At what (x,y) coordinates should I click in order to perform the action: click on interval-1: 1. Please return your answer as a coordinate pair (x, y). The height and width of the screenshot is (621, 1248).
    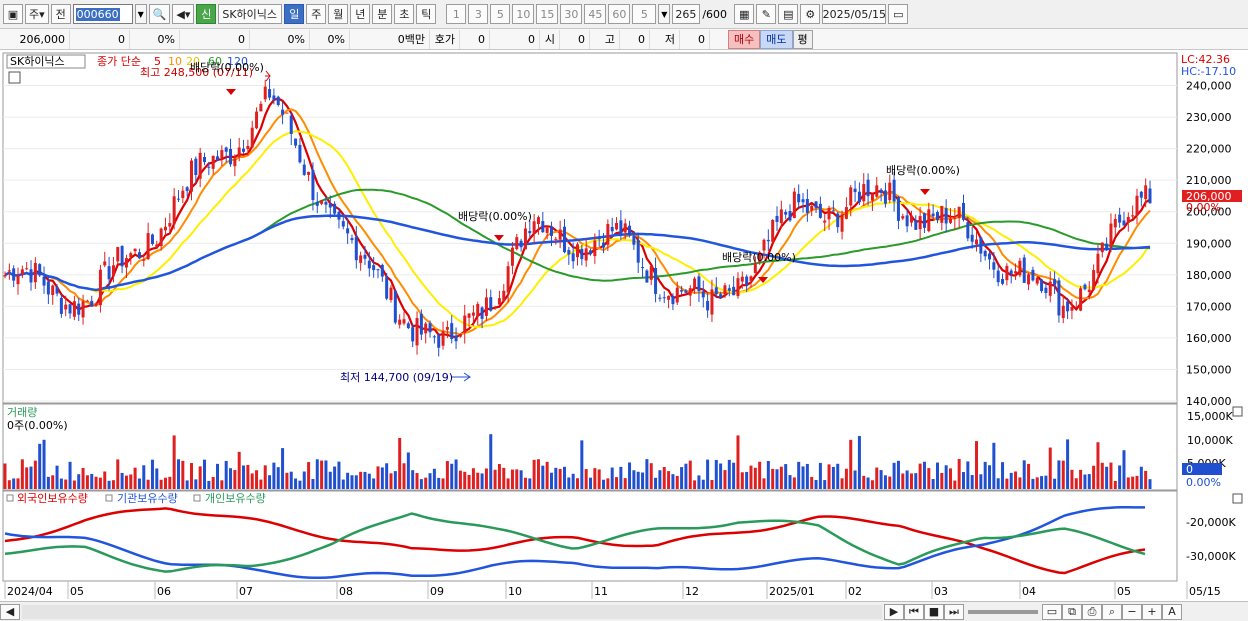
    Looking at the image, I should click on (456, 14).